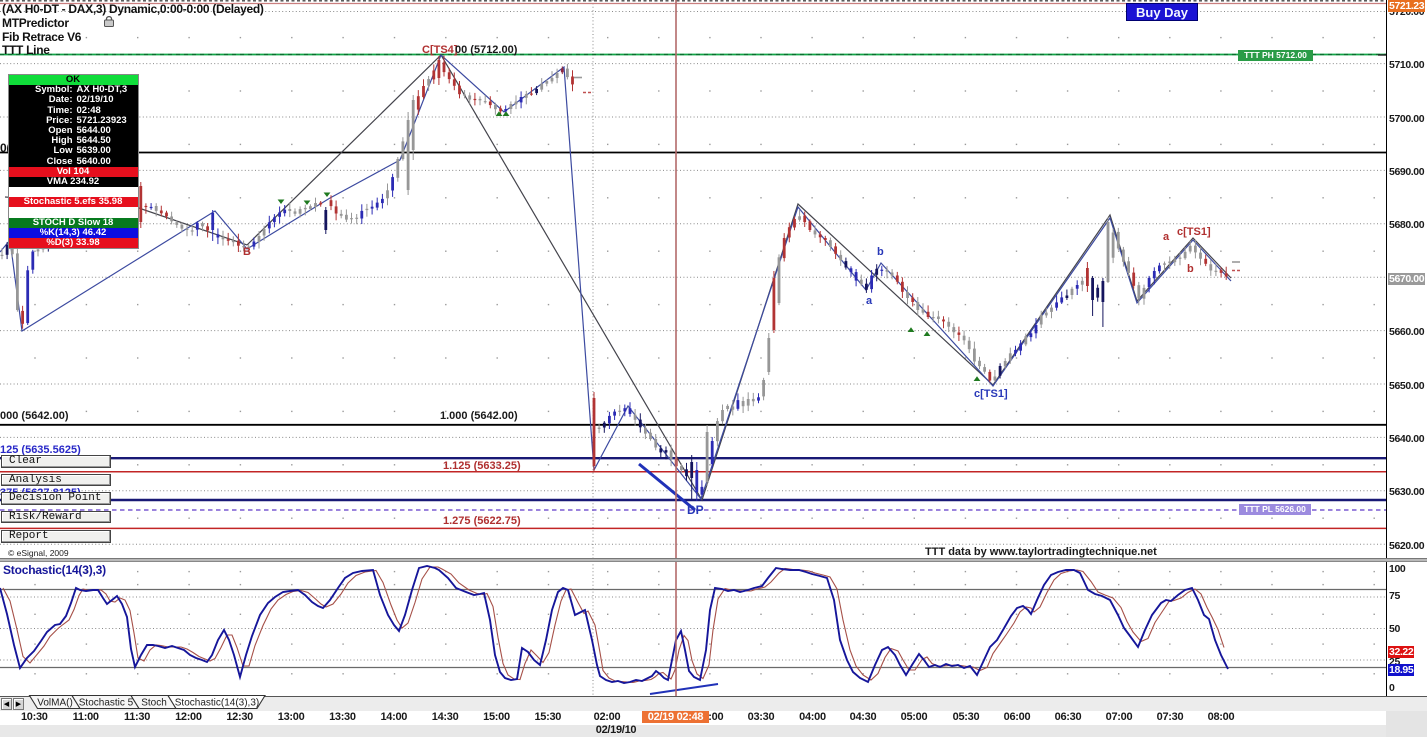  What do you see at coordinates (217, 703) in the screenshot?
I see `svg-text: Stochastic(14(3),3)` at bounding box center [217, 703].